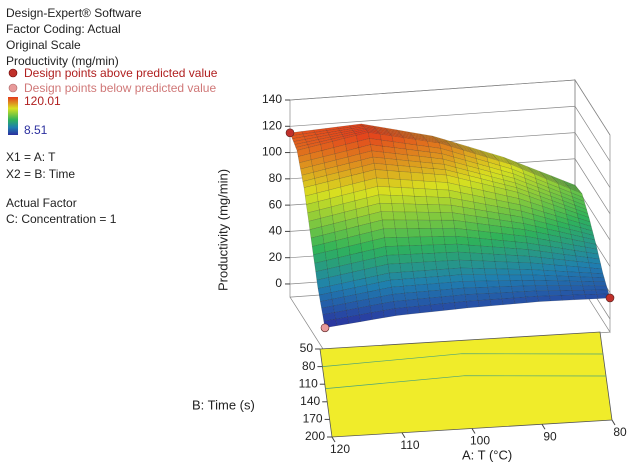  I want to click on design-point, so click(290, 133).